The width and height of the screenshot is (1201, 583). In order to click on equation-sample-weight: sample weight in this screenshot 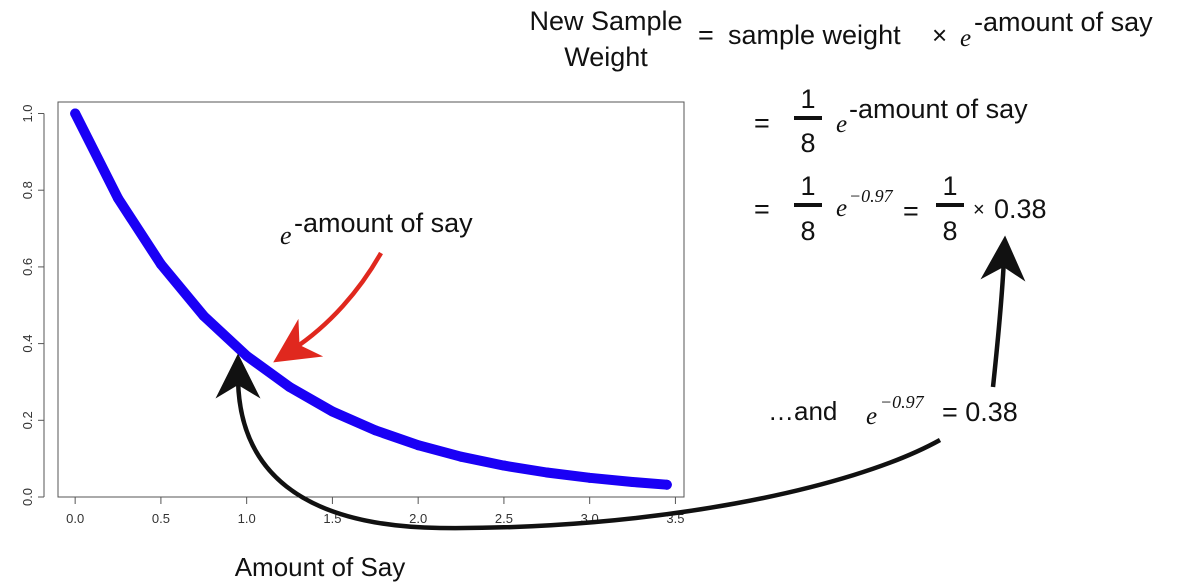, I will do `click(814, 35)`.